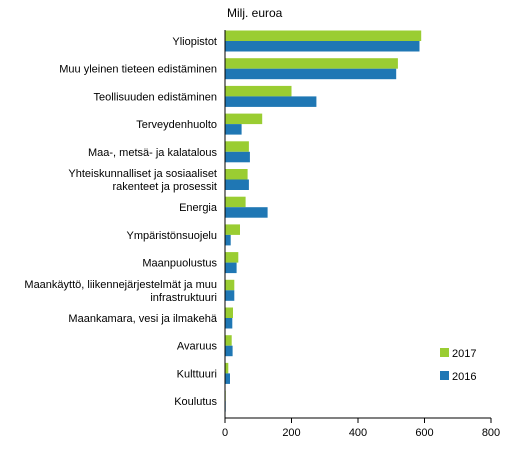 The image size is (511, 460). What do you see at coordinates (291, 433) in the screenshot?
I see `x-tick-label: 200` at bounding box center [291, 433].